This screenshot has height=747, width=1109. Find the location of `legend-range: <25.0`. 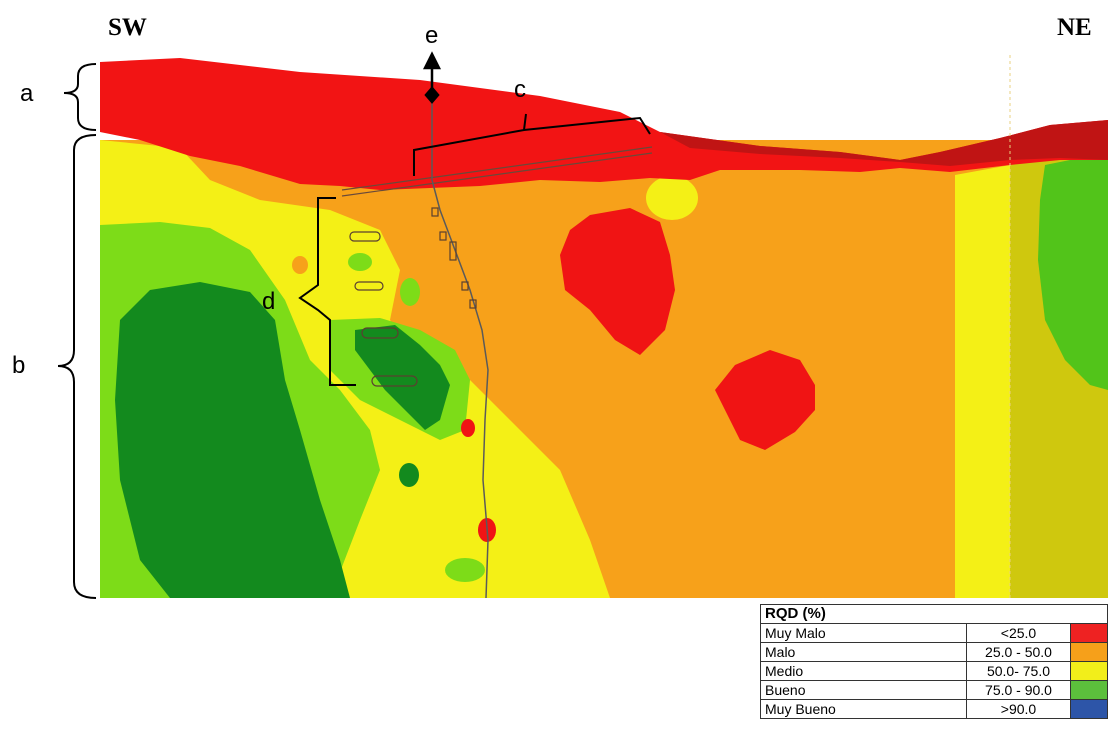

legend-range: <25.0 is located at coordinates (1018, 633).